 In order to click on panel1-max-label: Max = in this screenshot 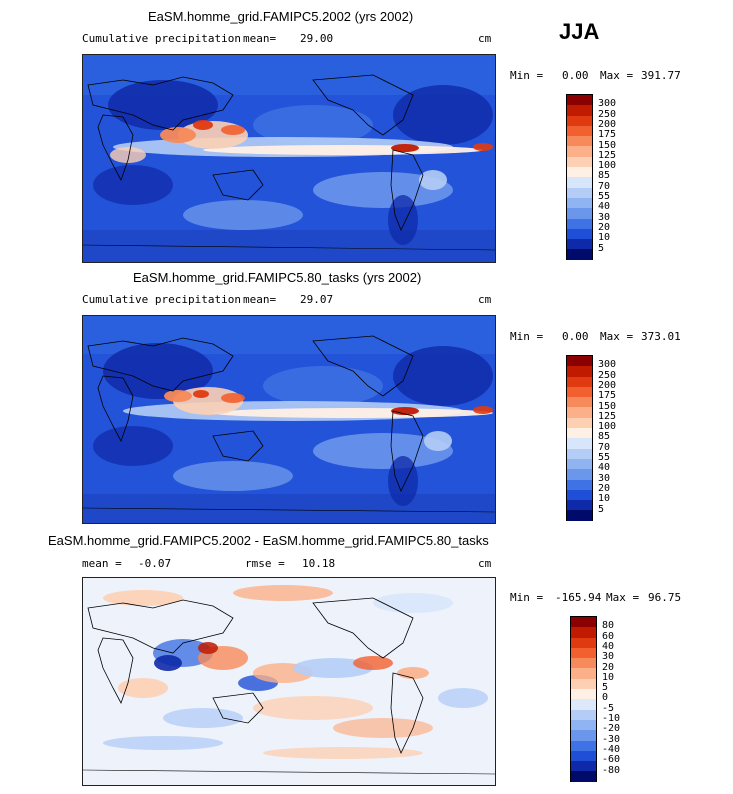, I will do `click(617, 75)`.